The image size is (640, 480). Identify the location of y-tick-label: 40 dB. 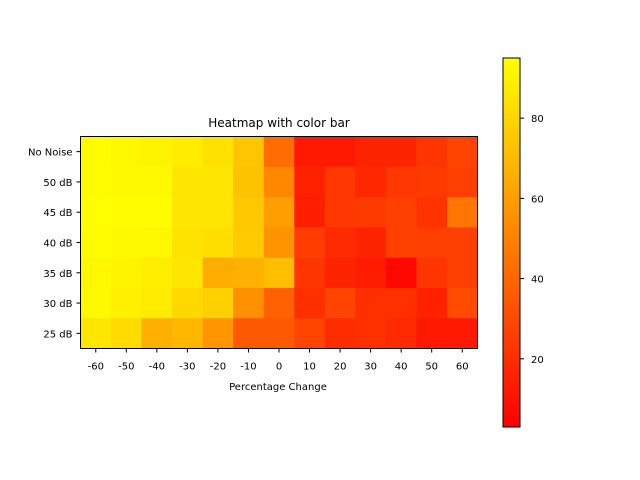
(57, 244).